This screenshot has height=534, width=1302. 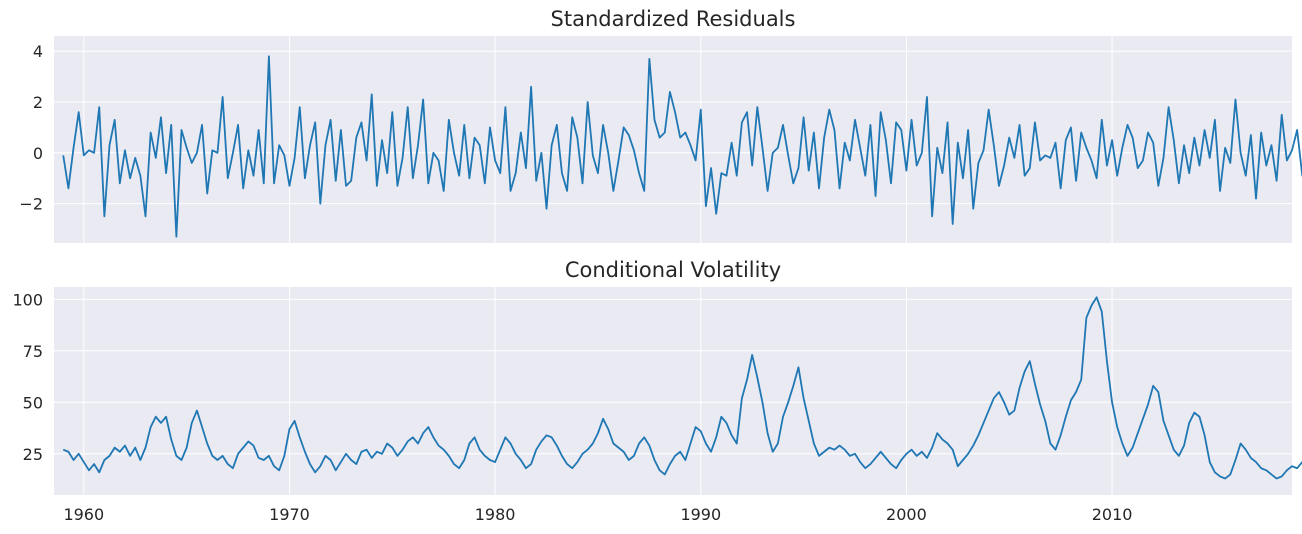 I want to click on x-tick-label: 2000, so click(x=906, y=514).